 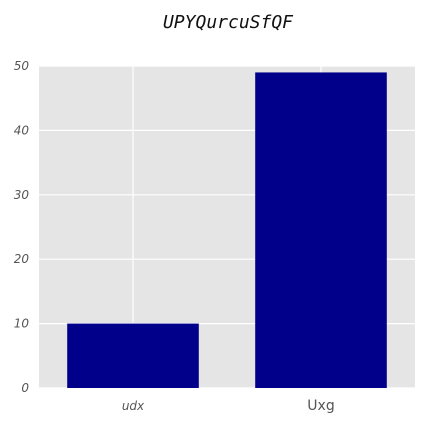 What do you see at coordinates (133, 355) in the screenshot?
I see `bar-udx` at bounding box center [133, 355].